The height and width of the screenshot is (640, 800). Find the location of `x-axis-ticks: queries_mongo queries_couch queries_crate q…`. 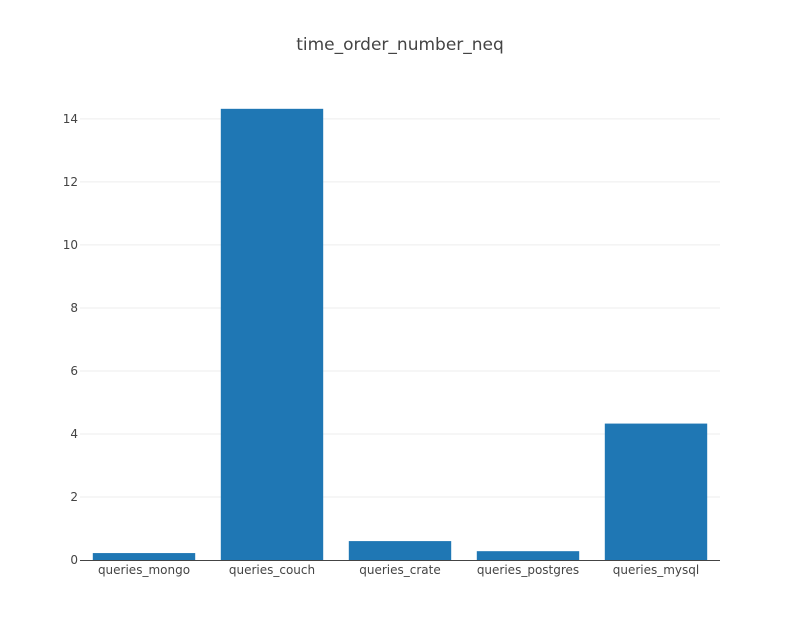

x-axis-ticks: queries_mongo queries_couch queries_crate q… is located at coordinates (398, 570).